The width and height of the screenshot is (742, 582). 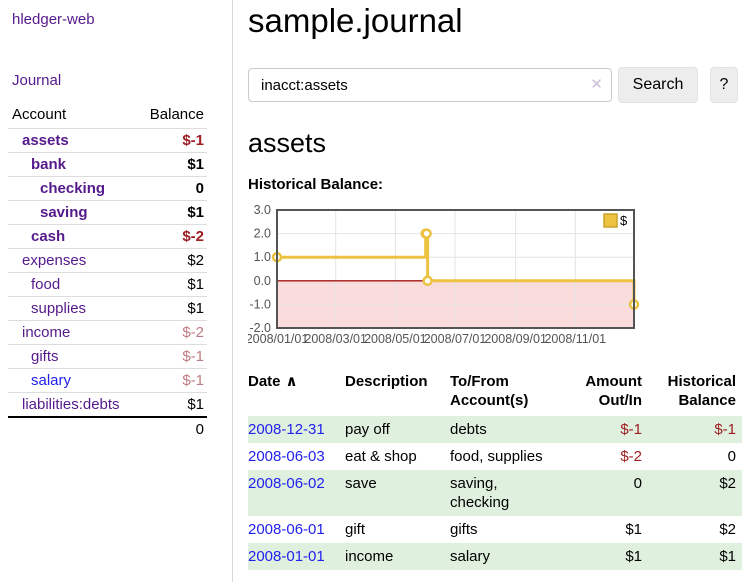 I want to click on account-row-liabilities-debts: liabilities:debts $1, so click(x=107, y=405).